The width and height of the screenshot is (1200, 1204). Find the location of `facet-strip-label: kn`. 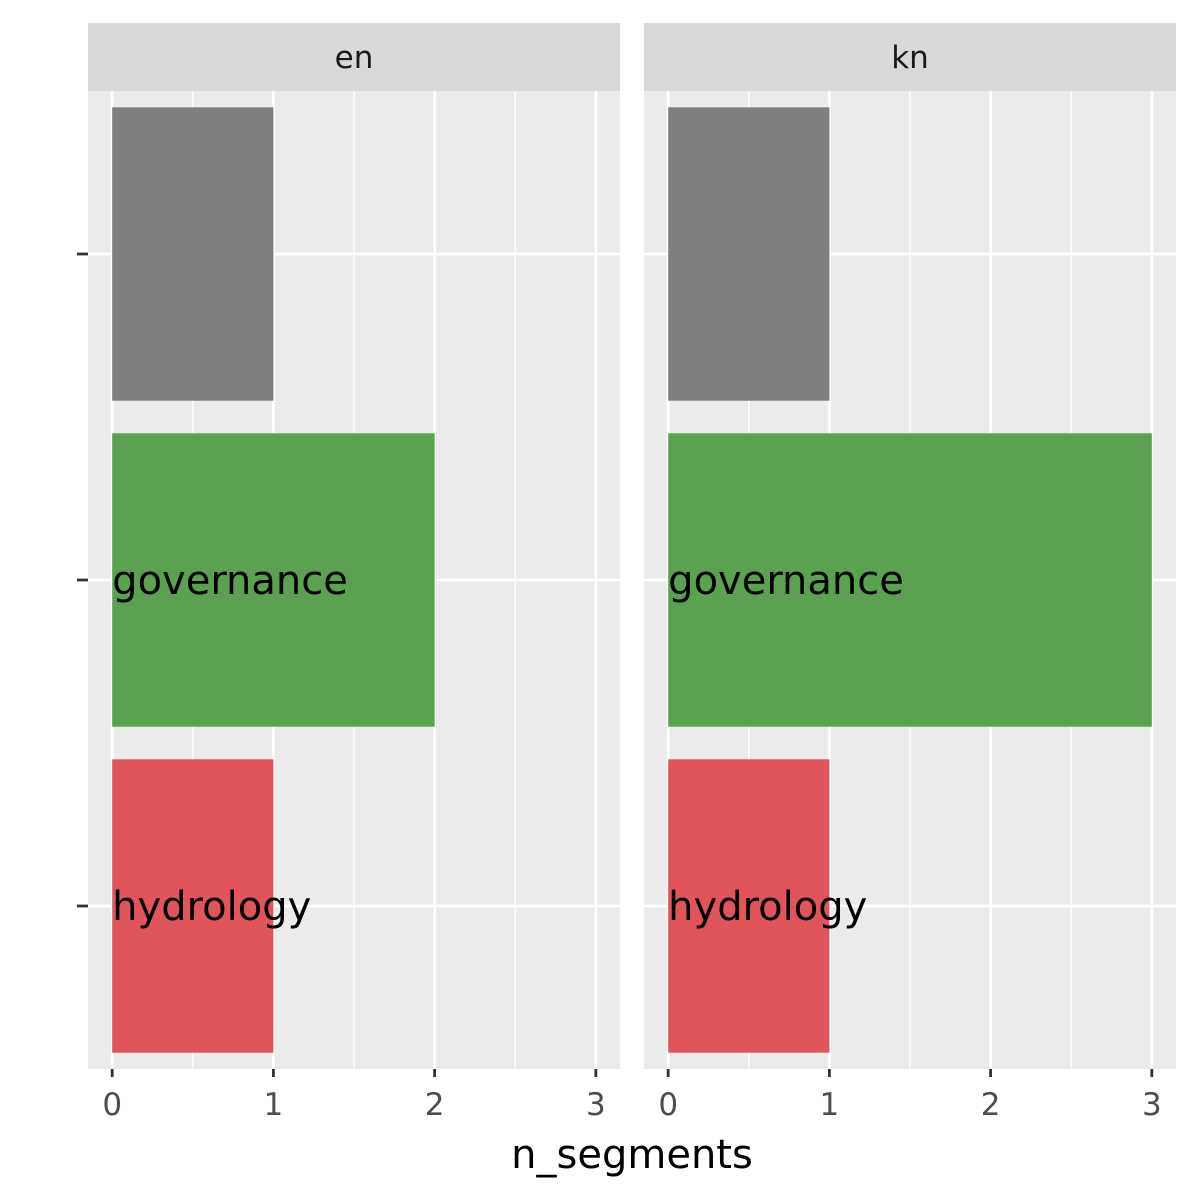

facet-strip-label: kn is located at coordinates (910, 58).